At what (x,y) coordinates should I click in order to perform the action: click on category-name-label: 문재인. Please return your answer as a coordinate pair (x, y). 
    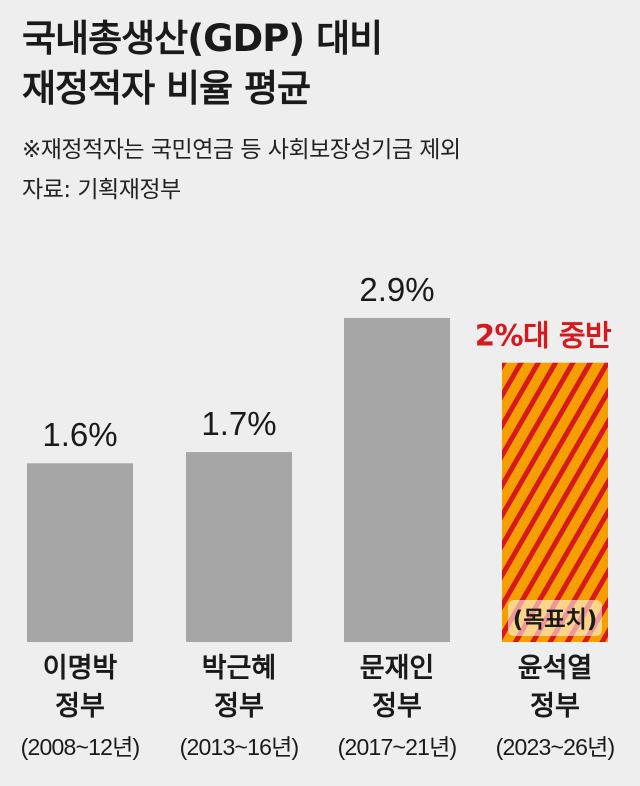
    Looking at the image, I should click on (397, 668).